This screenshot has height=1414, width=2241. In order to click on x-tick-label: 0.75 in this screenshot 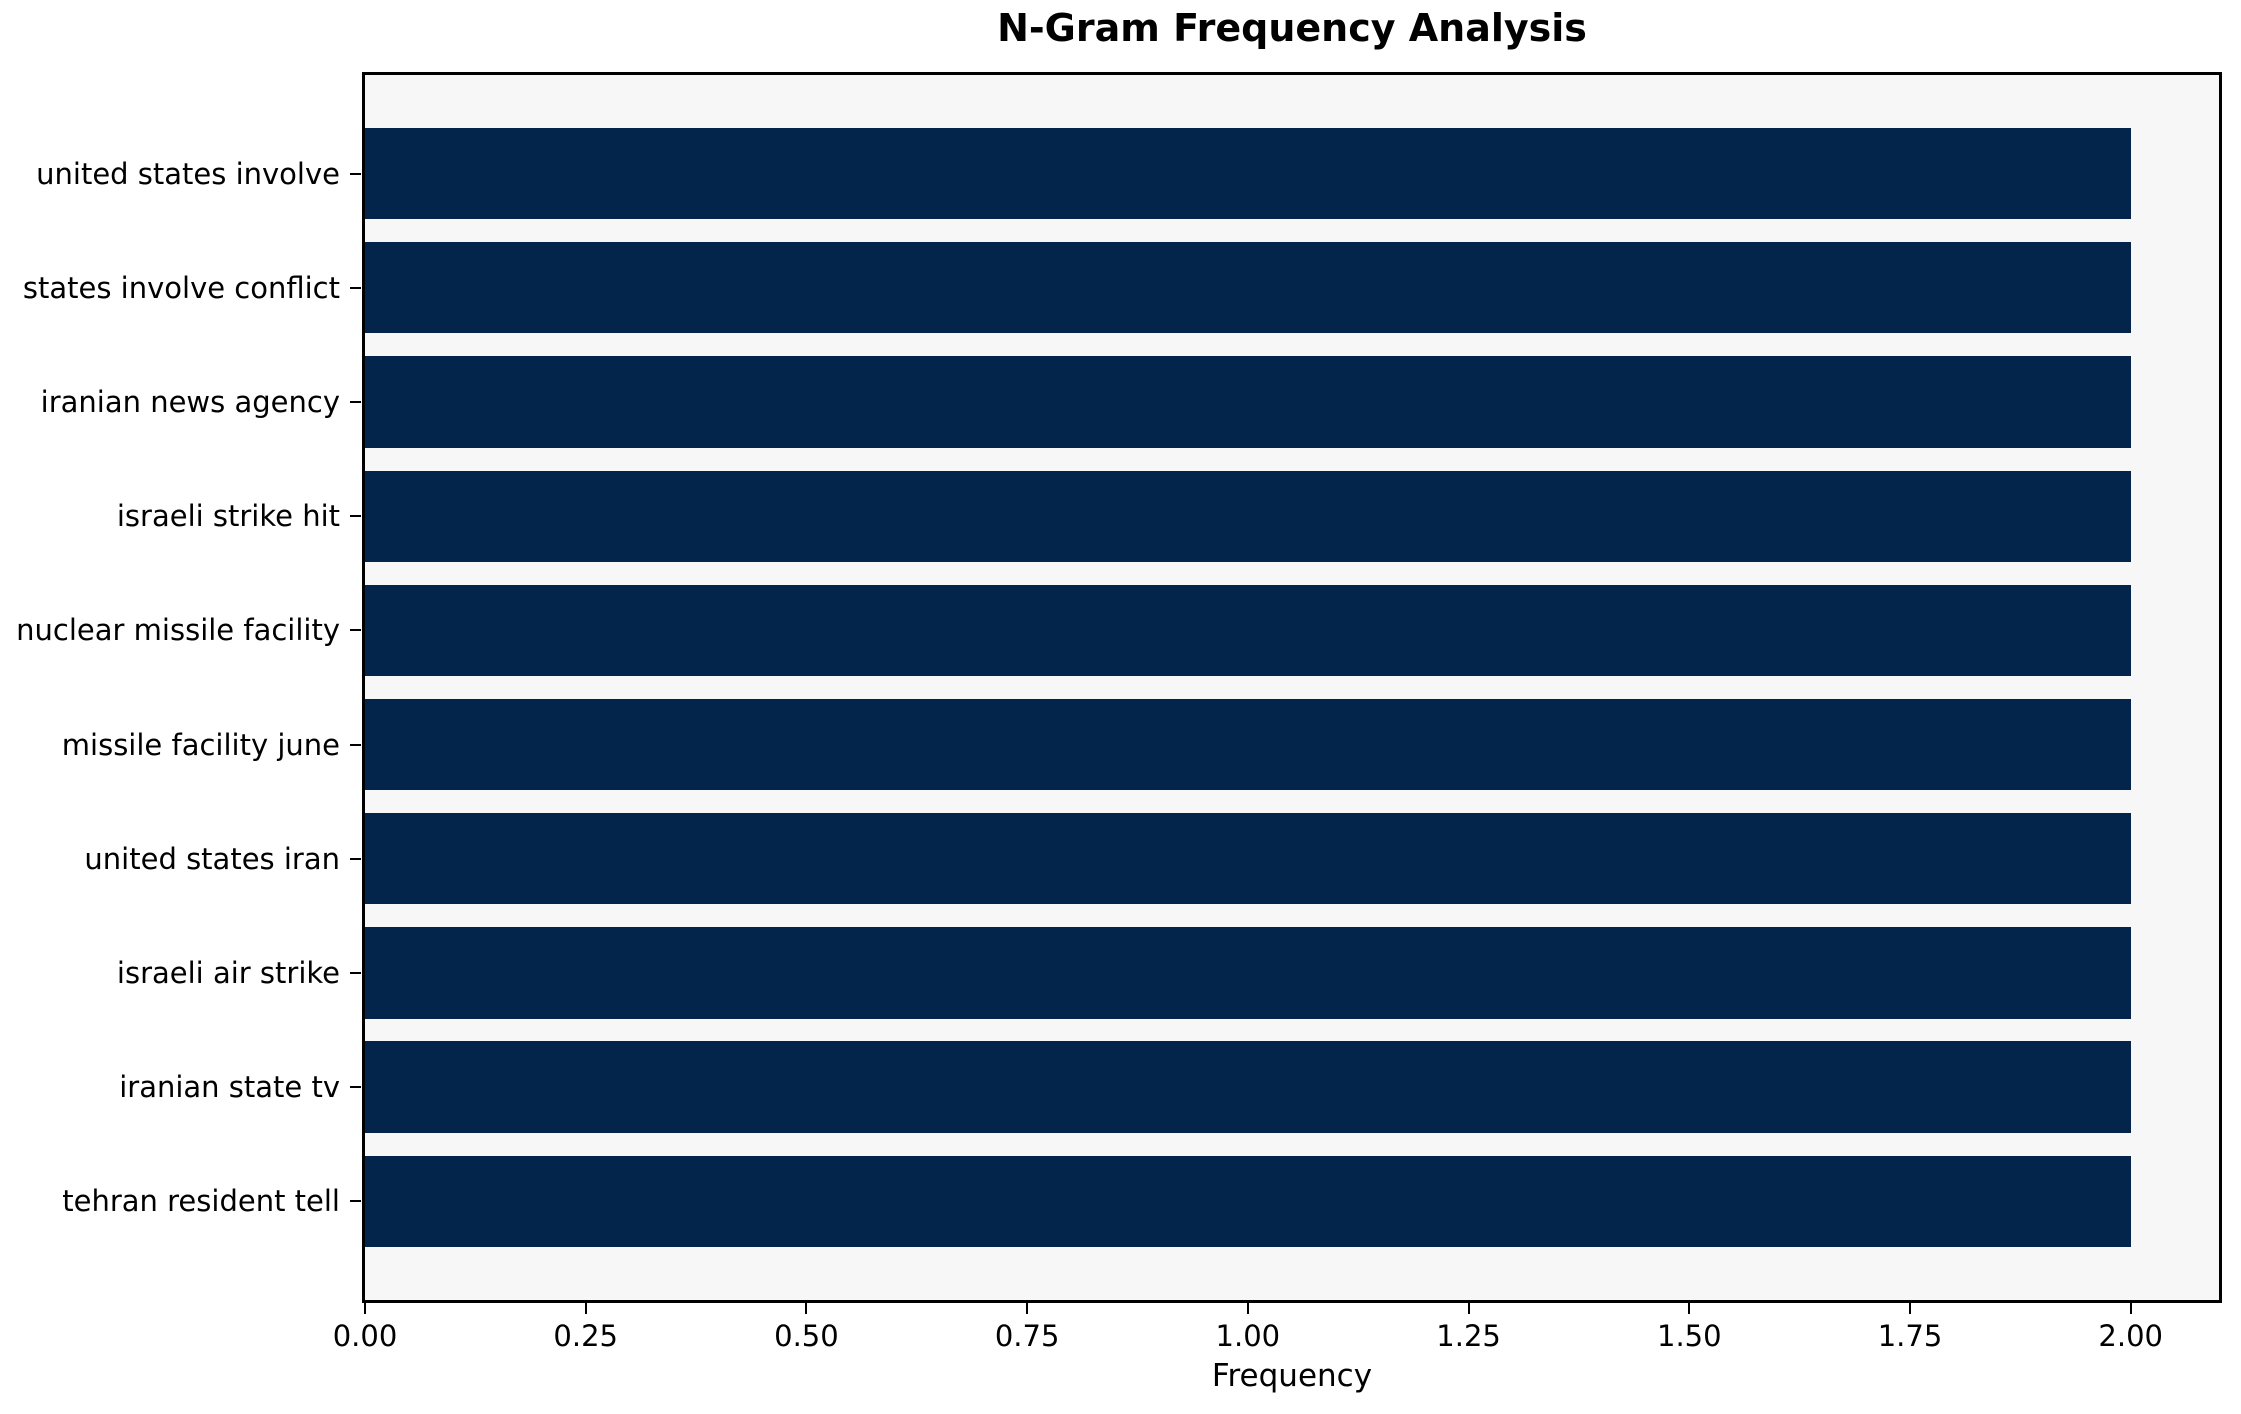, I will do `click(1027, 1336)`.